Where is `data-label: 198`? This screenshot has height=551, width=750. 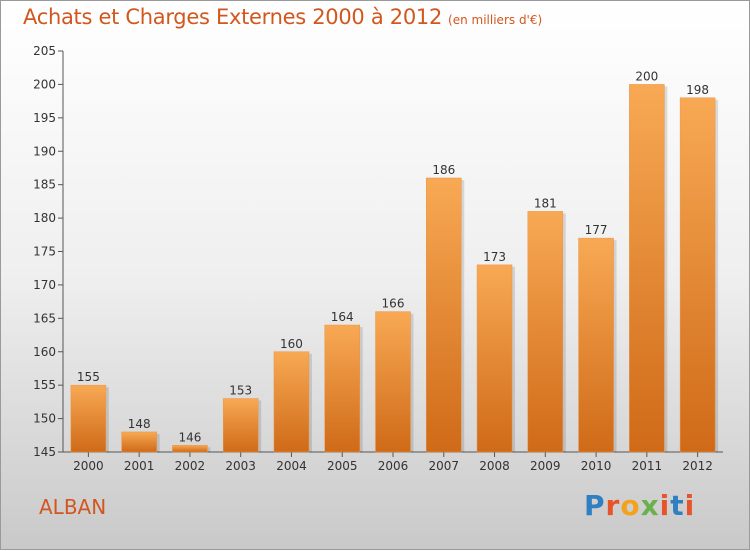 data-label: 198 is located at coordinates (697, 90).